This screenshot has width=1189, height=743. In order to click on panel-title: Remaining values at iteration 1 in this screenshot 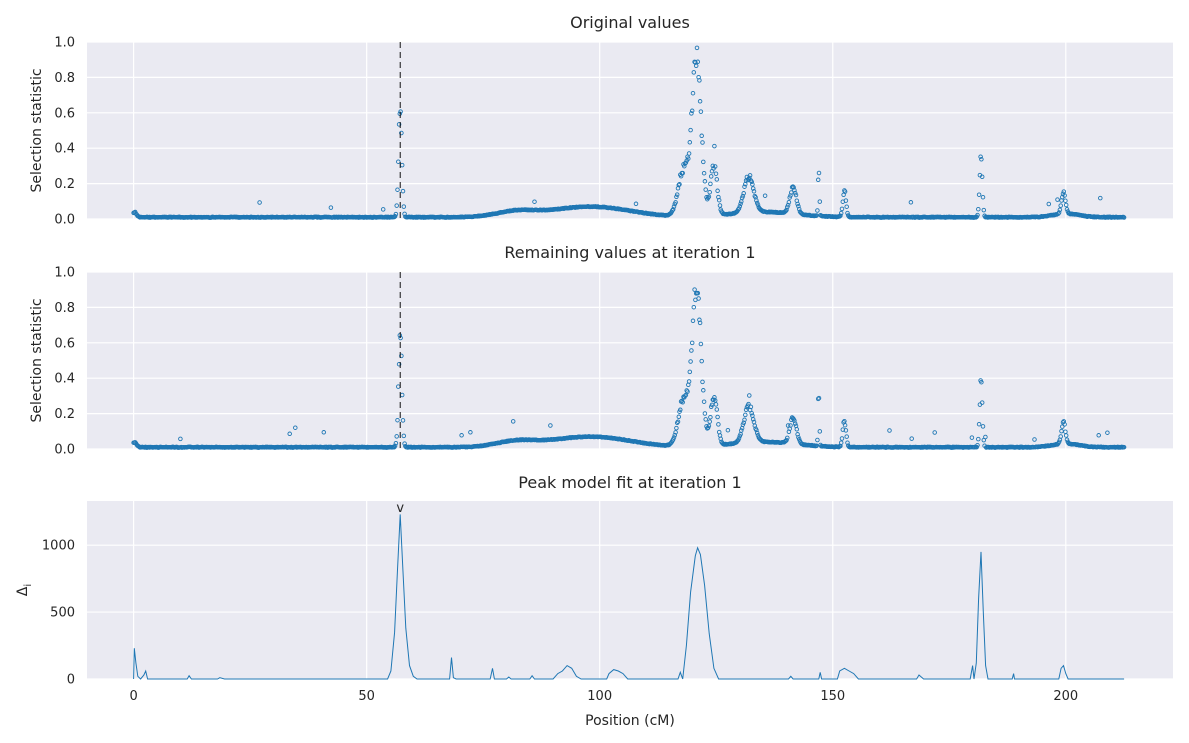, I will do `click(629, 252)`.